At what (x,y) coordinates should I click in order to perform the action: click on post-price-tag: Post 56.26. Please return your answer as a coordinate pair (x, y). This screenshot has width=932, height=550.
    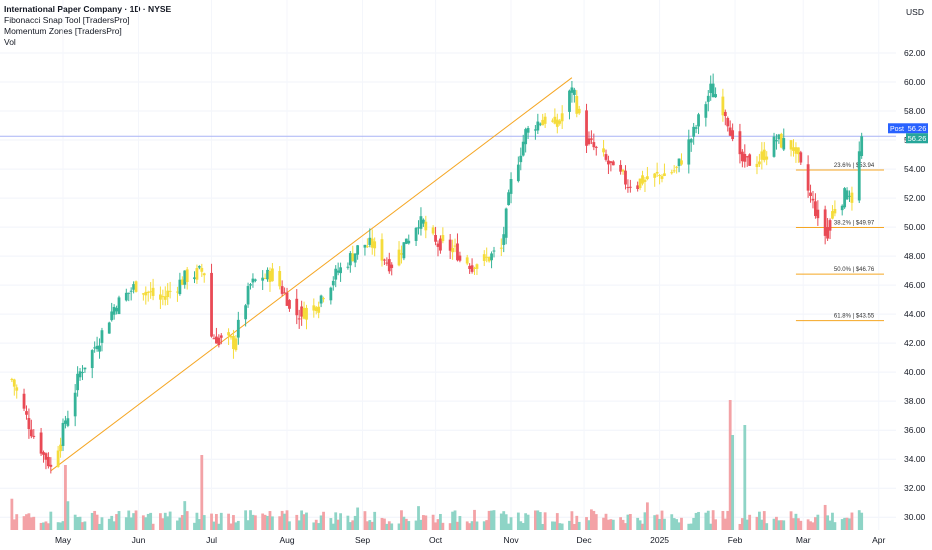
    Looking at the image, I should click on (908, 128).